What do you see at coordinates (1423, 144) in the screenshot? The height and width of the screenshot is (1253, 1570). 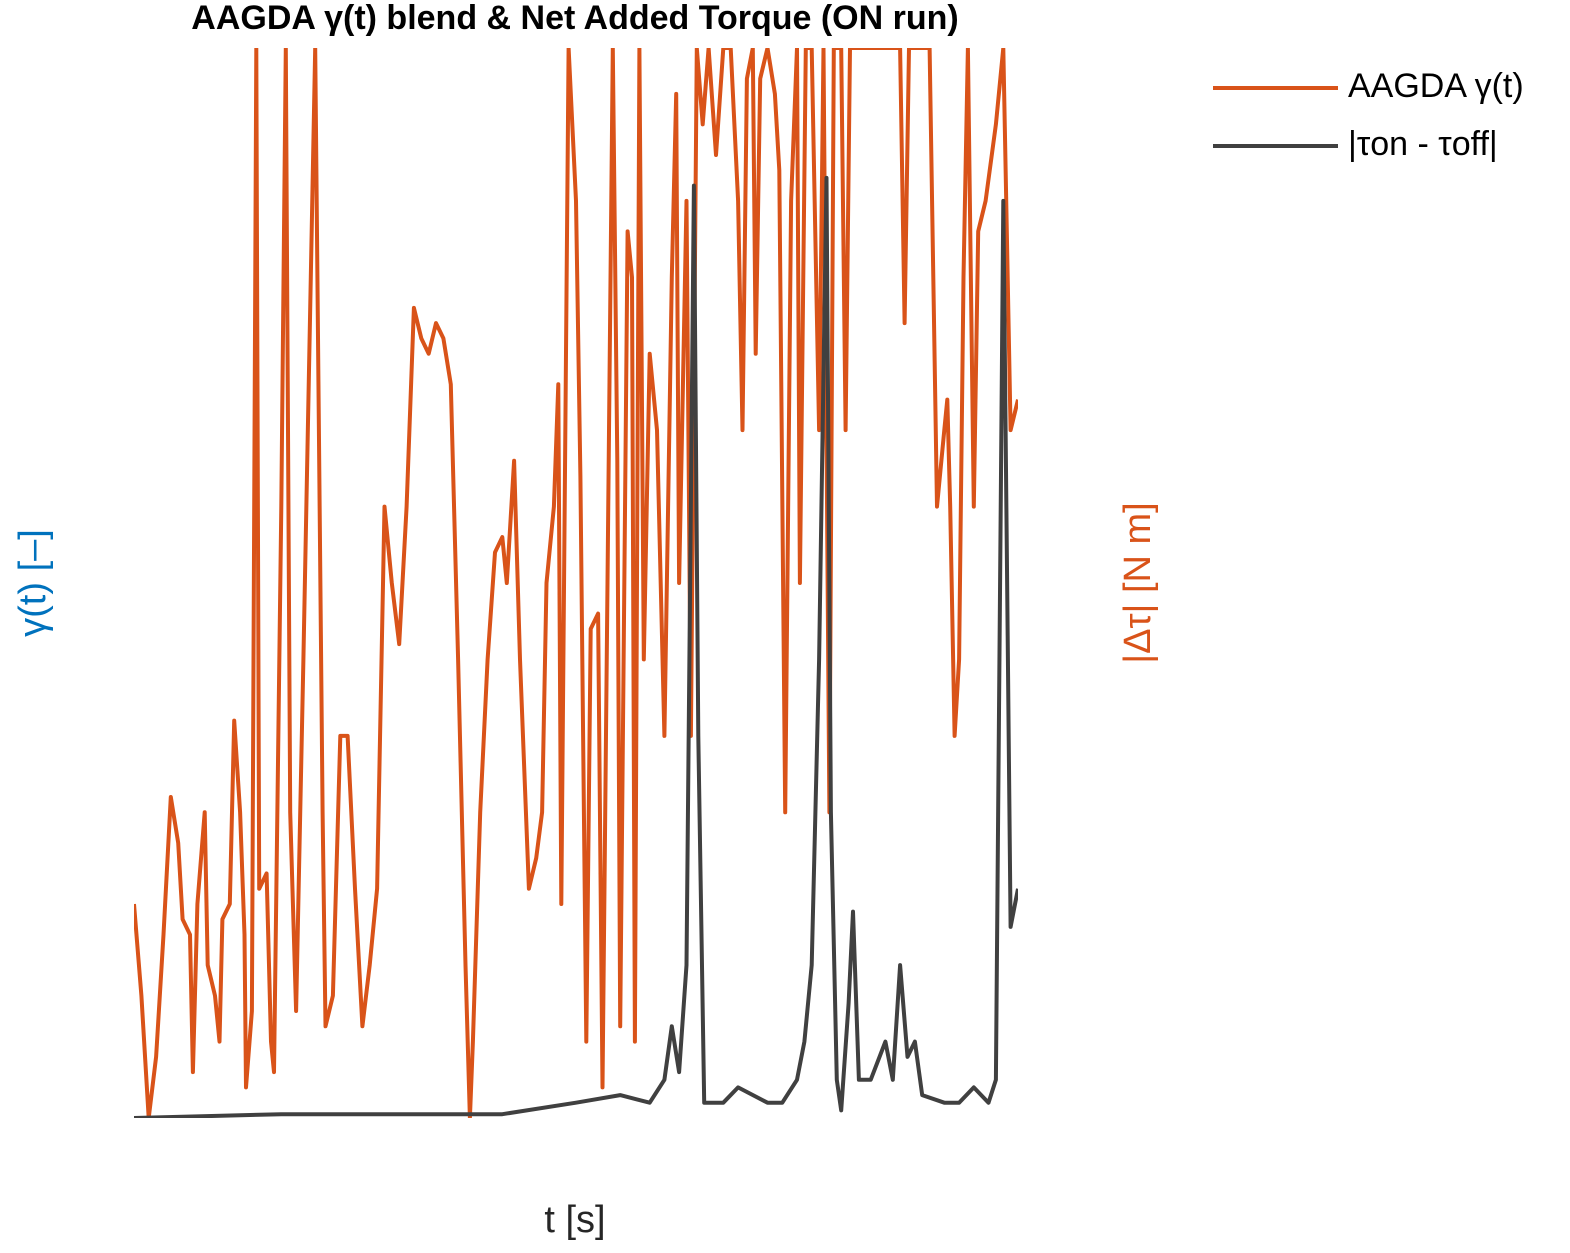 I see `legend-label: |τon - τoff|` at bounding box center [1423, 144].